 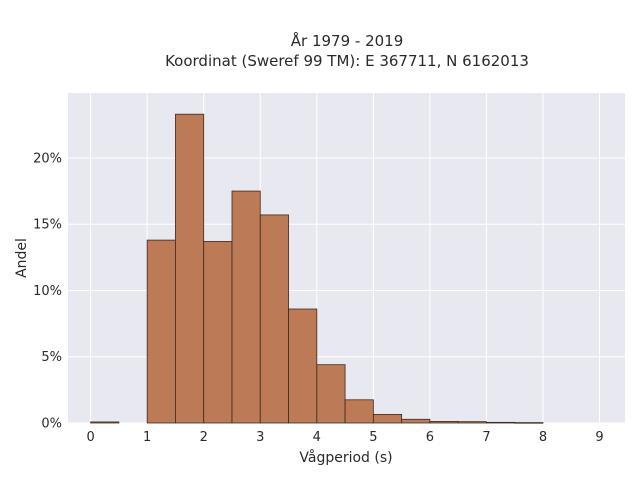 I want to click on x-tick-label: 8, so click(x=543, y=437).